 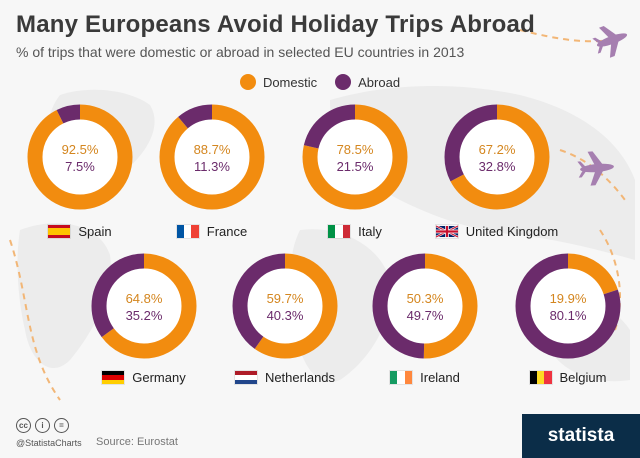 I want to click on country-name: Netherlands, so click(x=300, y=377).